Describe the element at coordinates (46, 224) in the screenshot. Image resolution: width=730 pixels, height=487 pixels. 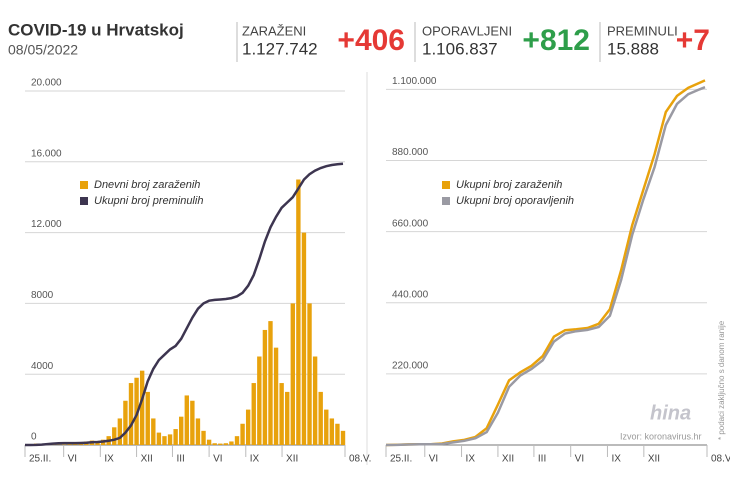
I see `y-tick-label: 12.000` at that location.